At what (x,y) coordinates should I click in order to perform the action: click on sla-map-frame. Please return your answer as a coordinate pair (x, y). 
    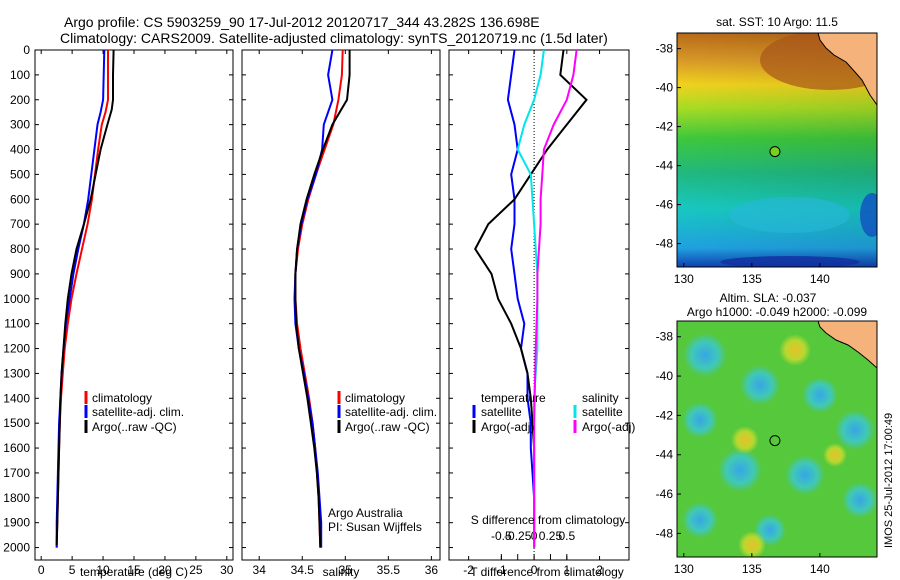
    Looking at the image, I should click on (777, 439).